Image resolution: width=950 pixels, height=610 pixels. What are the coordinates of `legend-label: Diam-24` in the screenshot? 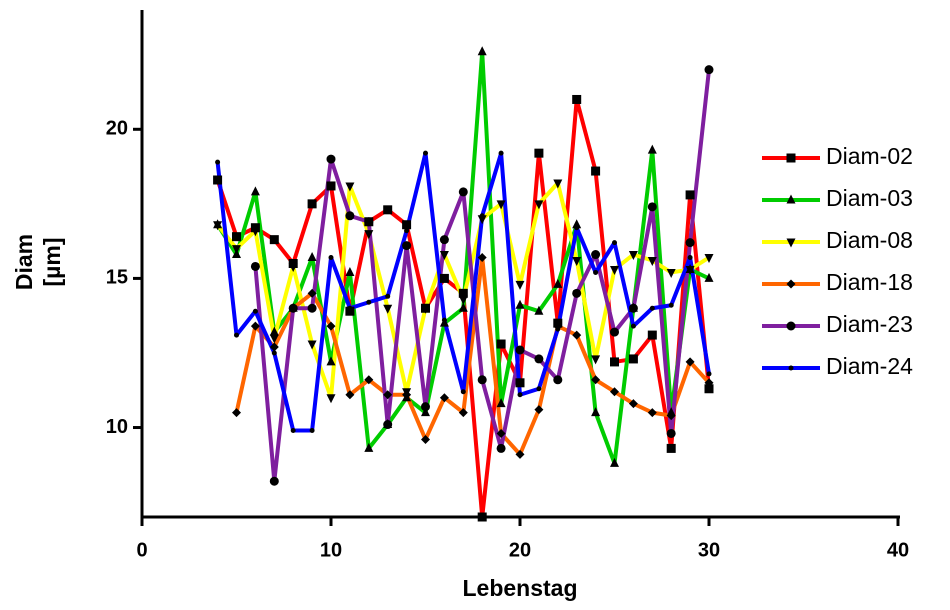 It's located at (869, 366).